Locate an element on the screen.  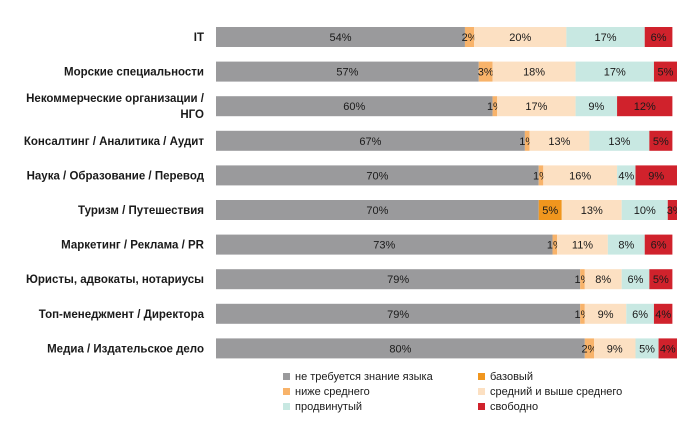
data-label-2-series-3: 3% is located at coordinates (486, 73).